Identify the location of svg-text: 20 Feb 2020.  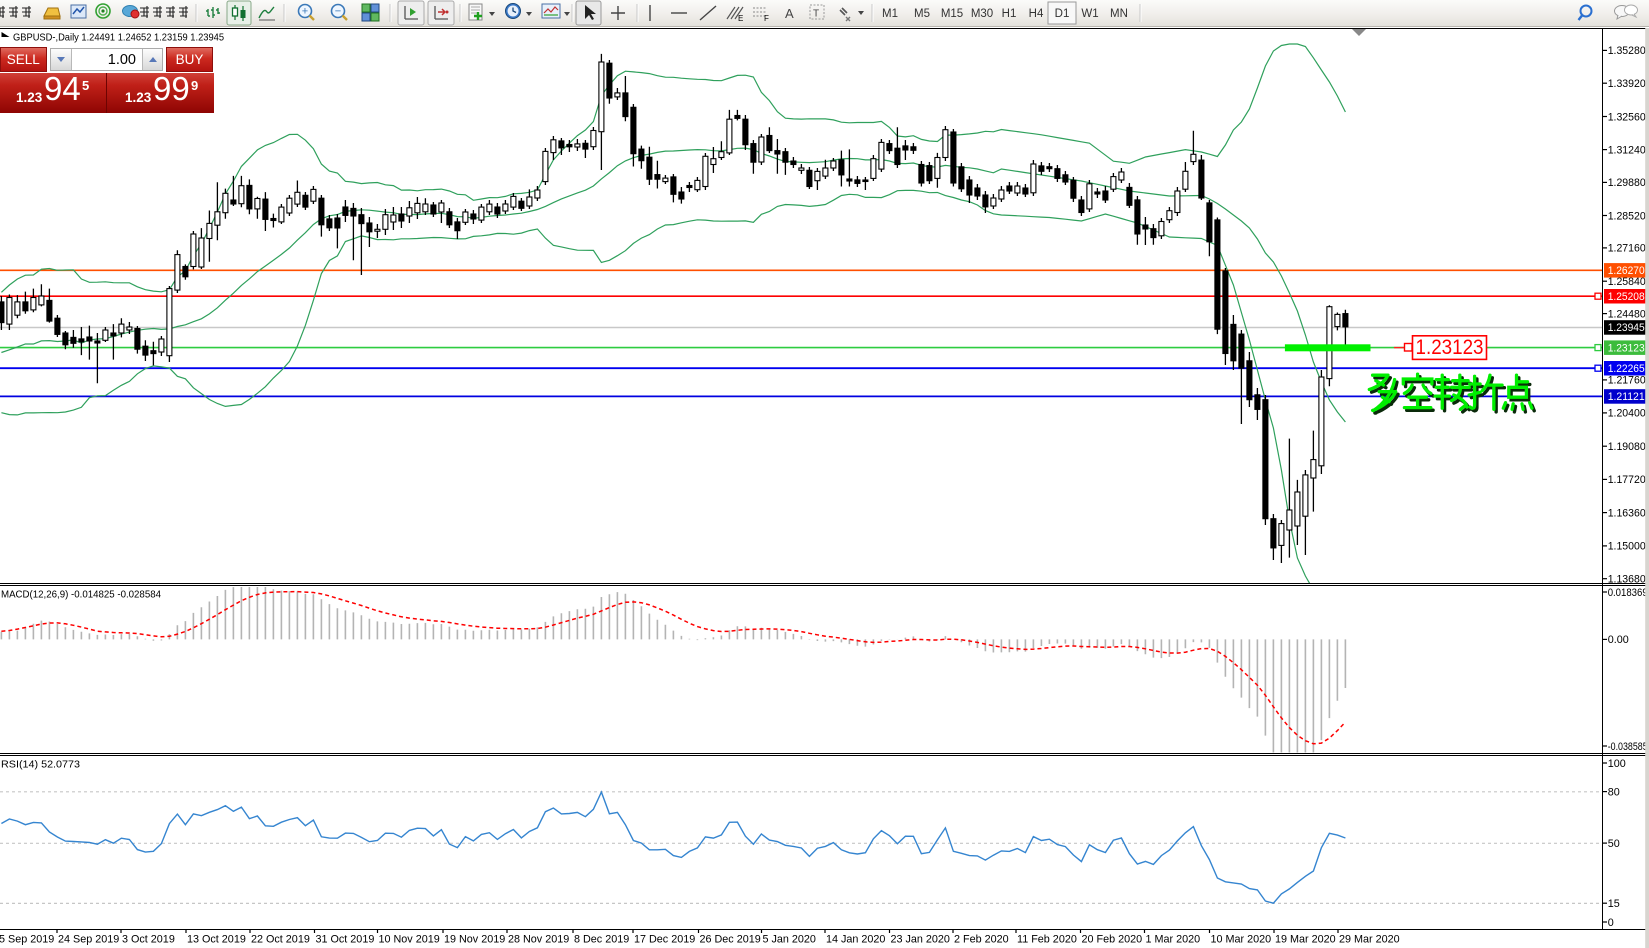
(1112, 940).